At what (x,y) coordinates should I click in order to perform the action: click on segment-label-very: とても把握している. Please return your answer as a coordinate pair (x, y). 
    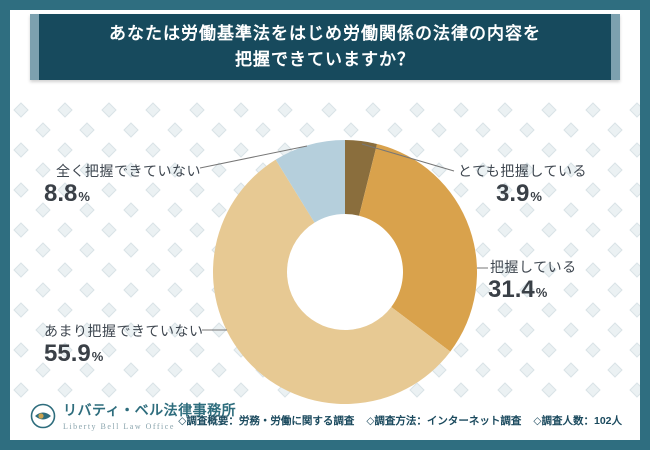
    Looking at the image, I should click on (522, 171).